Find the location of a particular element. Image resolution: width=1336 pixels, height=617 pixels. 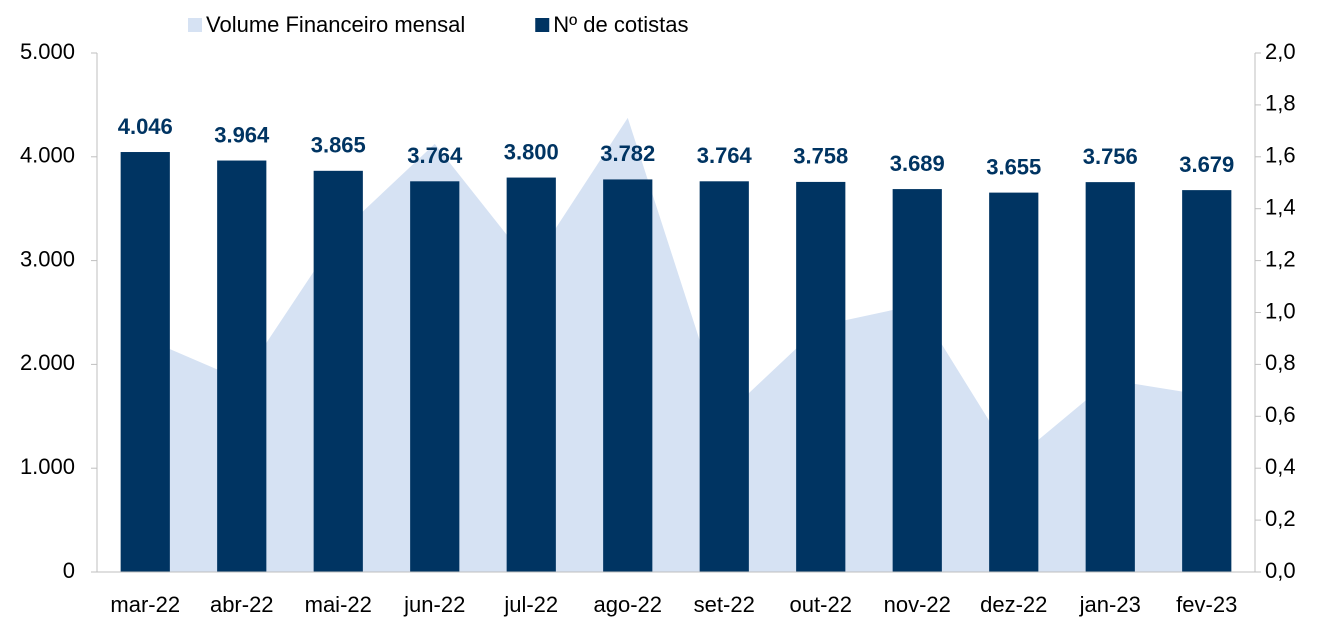

data-label: 3.655 is located at coordinates (1013, 166).